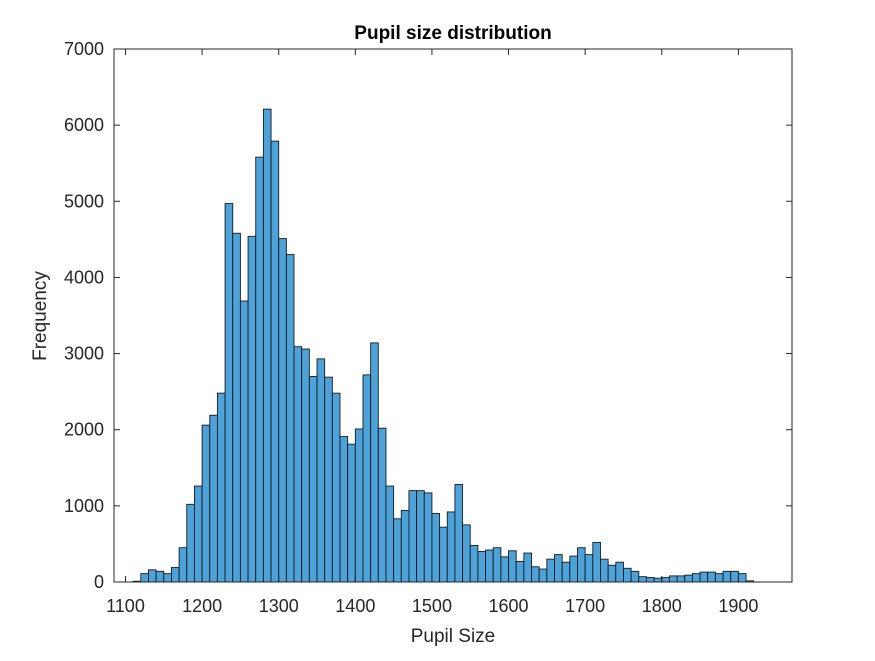  I want to click on x-tick-label: 1900, so click(738, 606).